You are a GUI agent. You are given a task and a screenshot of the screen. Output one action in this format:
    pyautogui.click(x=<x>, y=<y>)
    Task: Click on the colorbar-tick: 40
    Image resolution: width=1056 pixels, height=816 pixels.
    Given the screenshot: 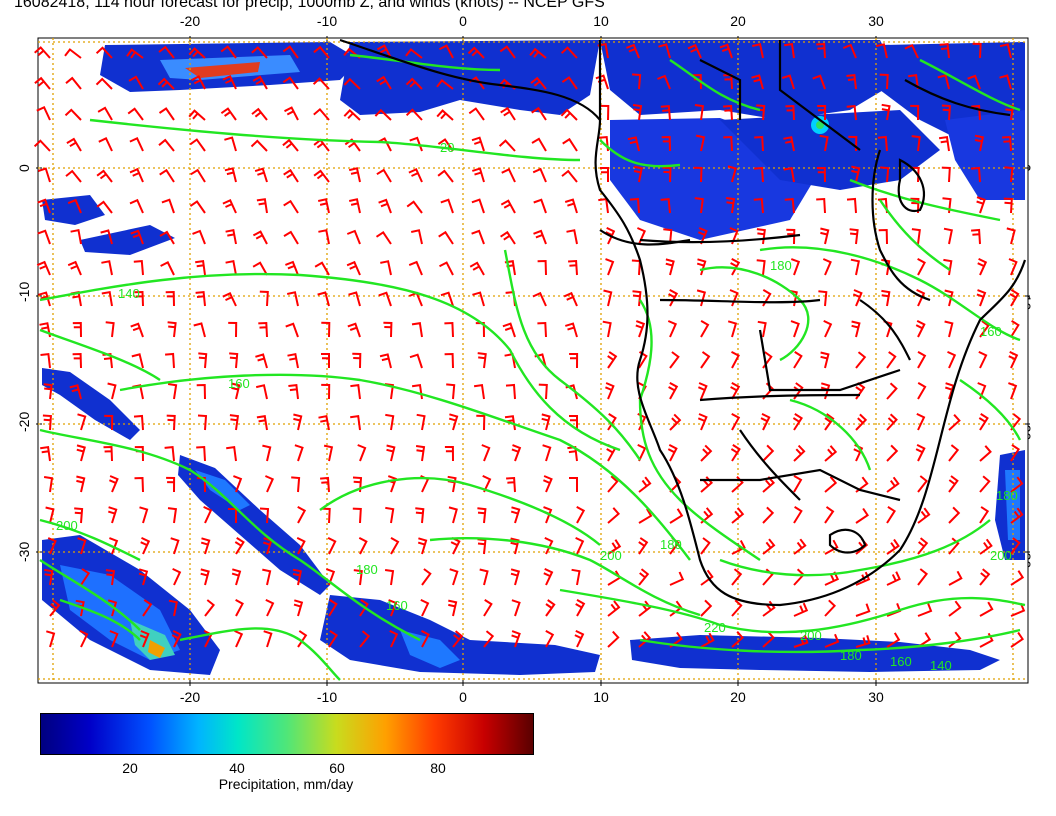 What is the action you would take?
    pyautogui.click(x=237, y=768)
    